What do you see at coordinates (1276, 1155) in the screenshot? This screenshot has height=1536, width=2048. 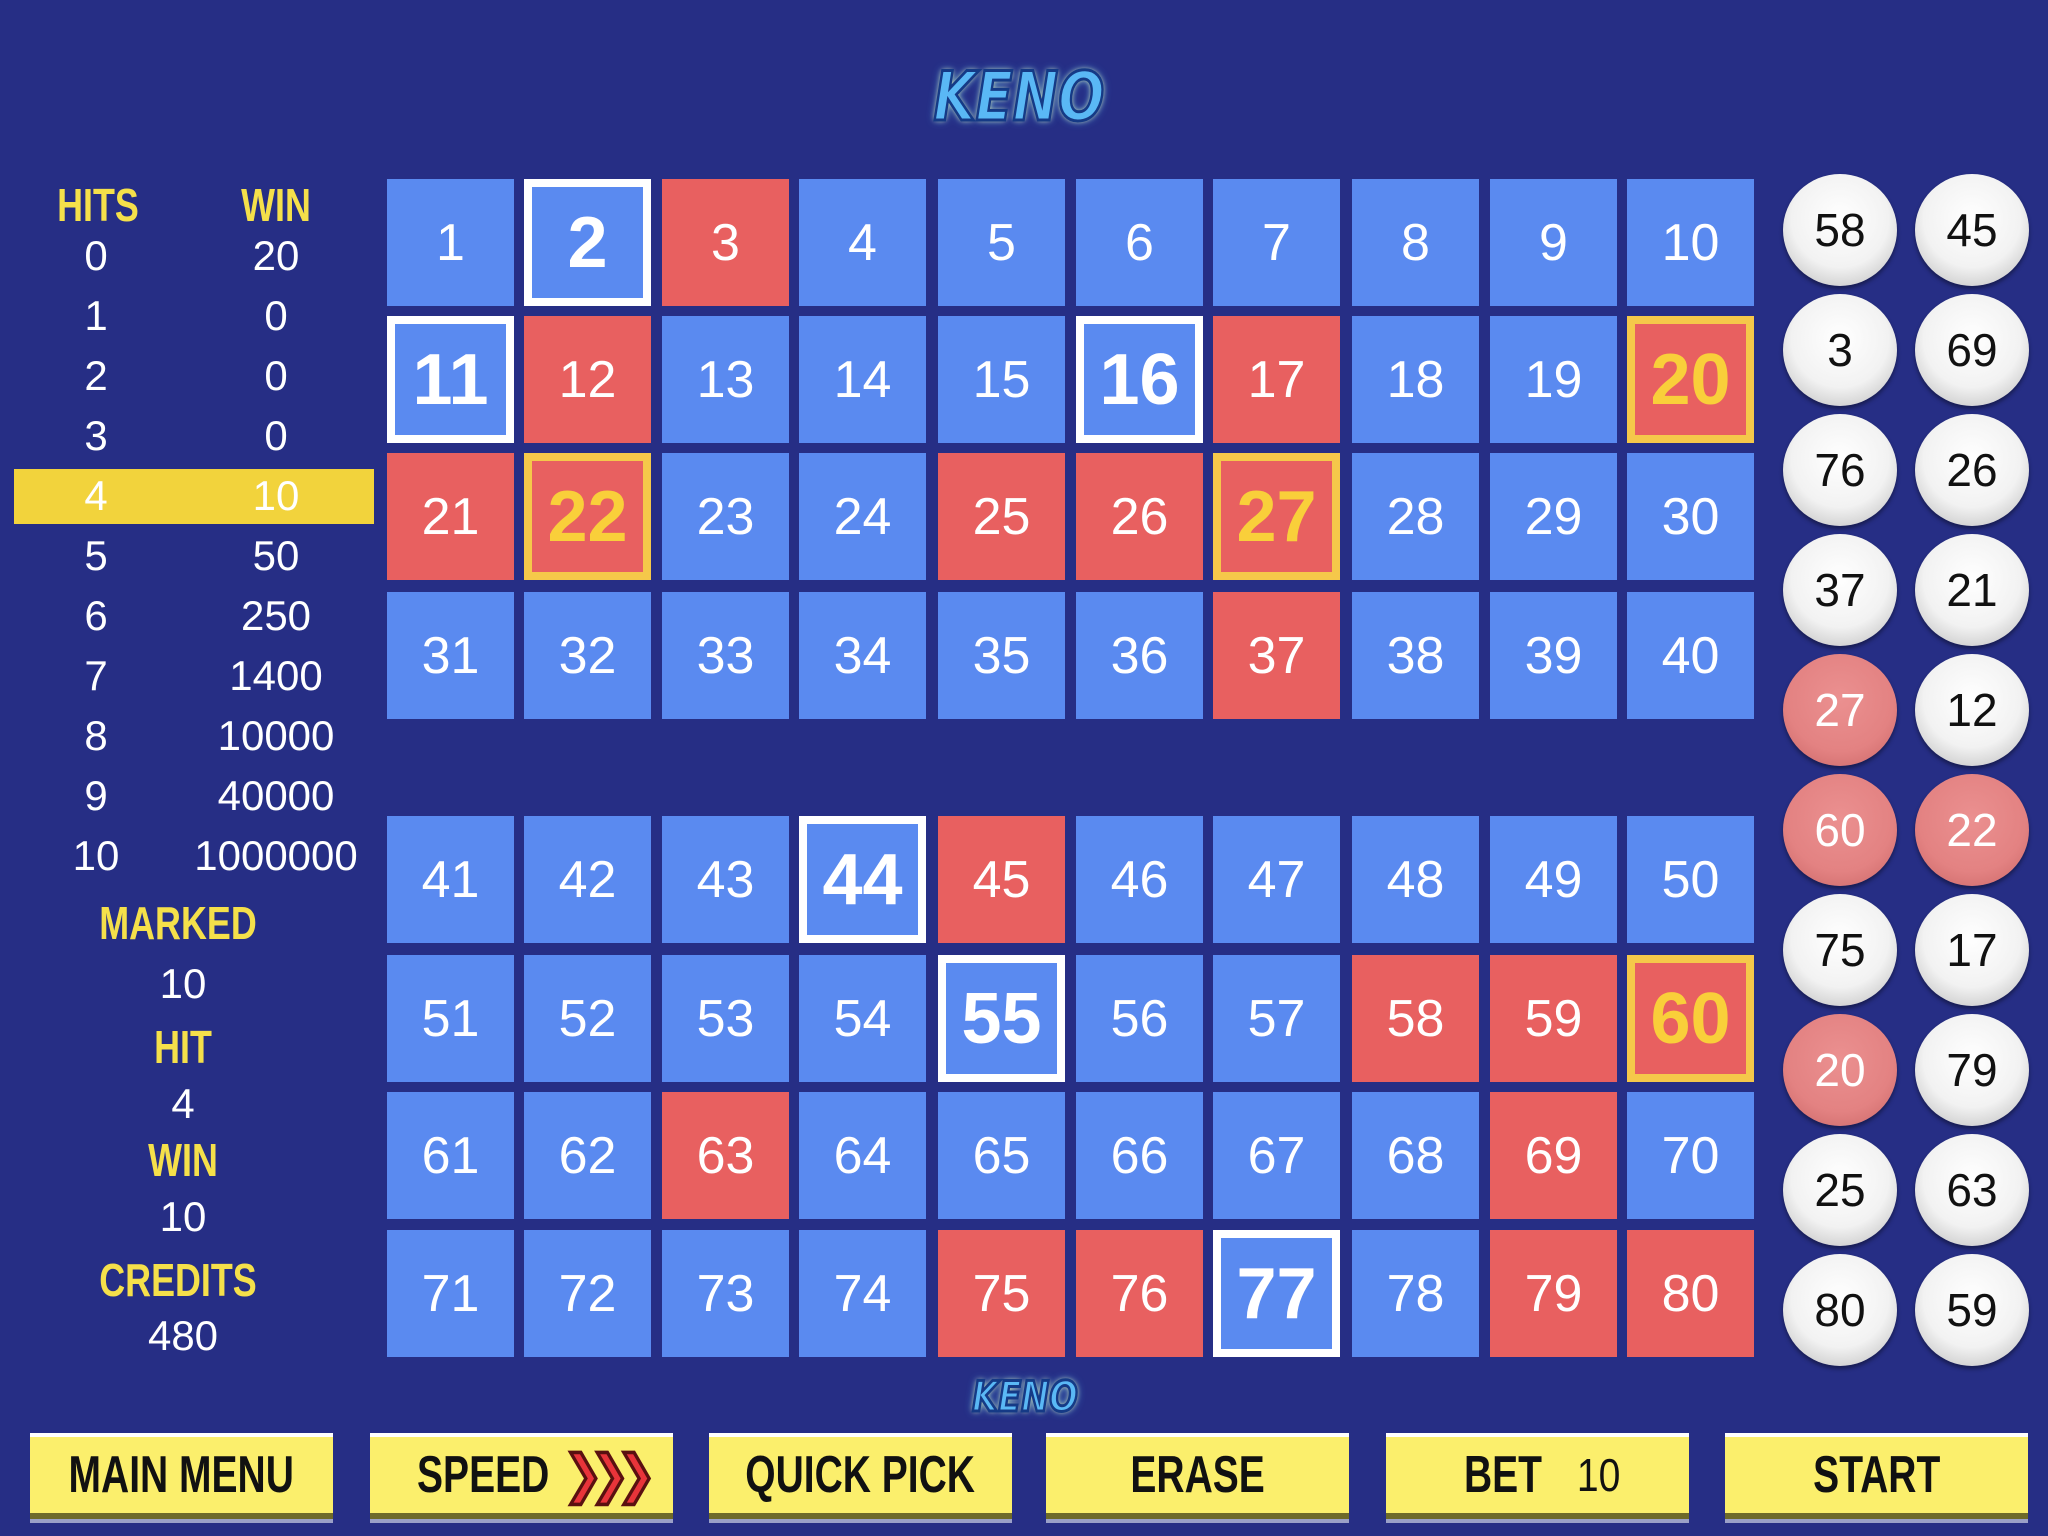 I see `number-cell-67-open: 67` at bounding box center [1276, 1155].